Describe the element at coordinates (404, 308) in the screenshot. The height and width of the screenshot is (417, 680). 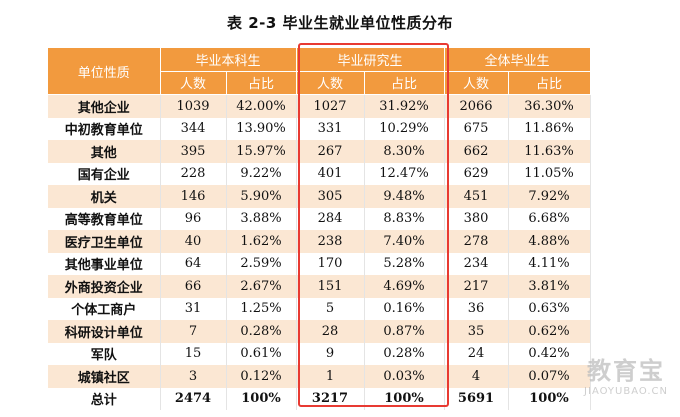
I see `cell-postgrad-ratio: 0.16%` at that location.